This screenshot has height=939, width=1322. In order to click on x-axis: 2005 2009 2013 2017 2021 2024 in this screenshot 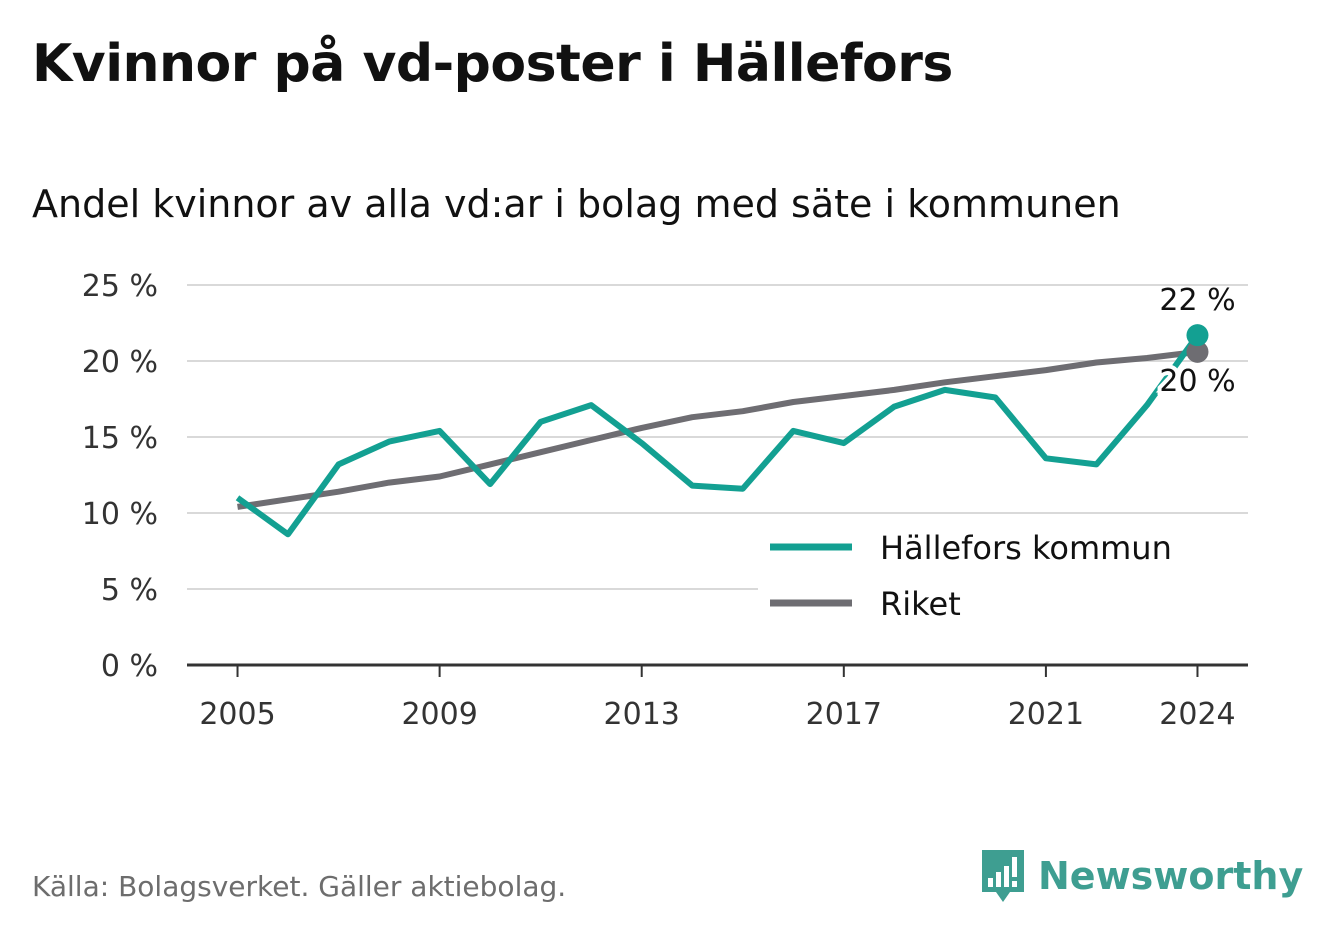, I will do `click(717, 697)`.